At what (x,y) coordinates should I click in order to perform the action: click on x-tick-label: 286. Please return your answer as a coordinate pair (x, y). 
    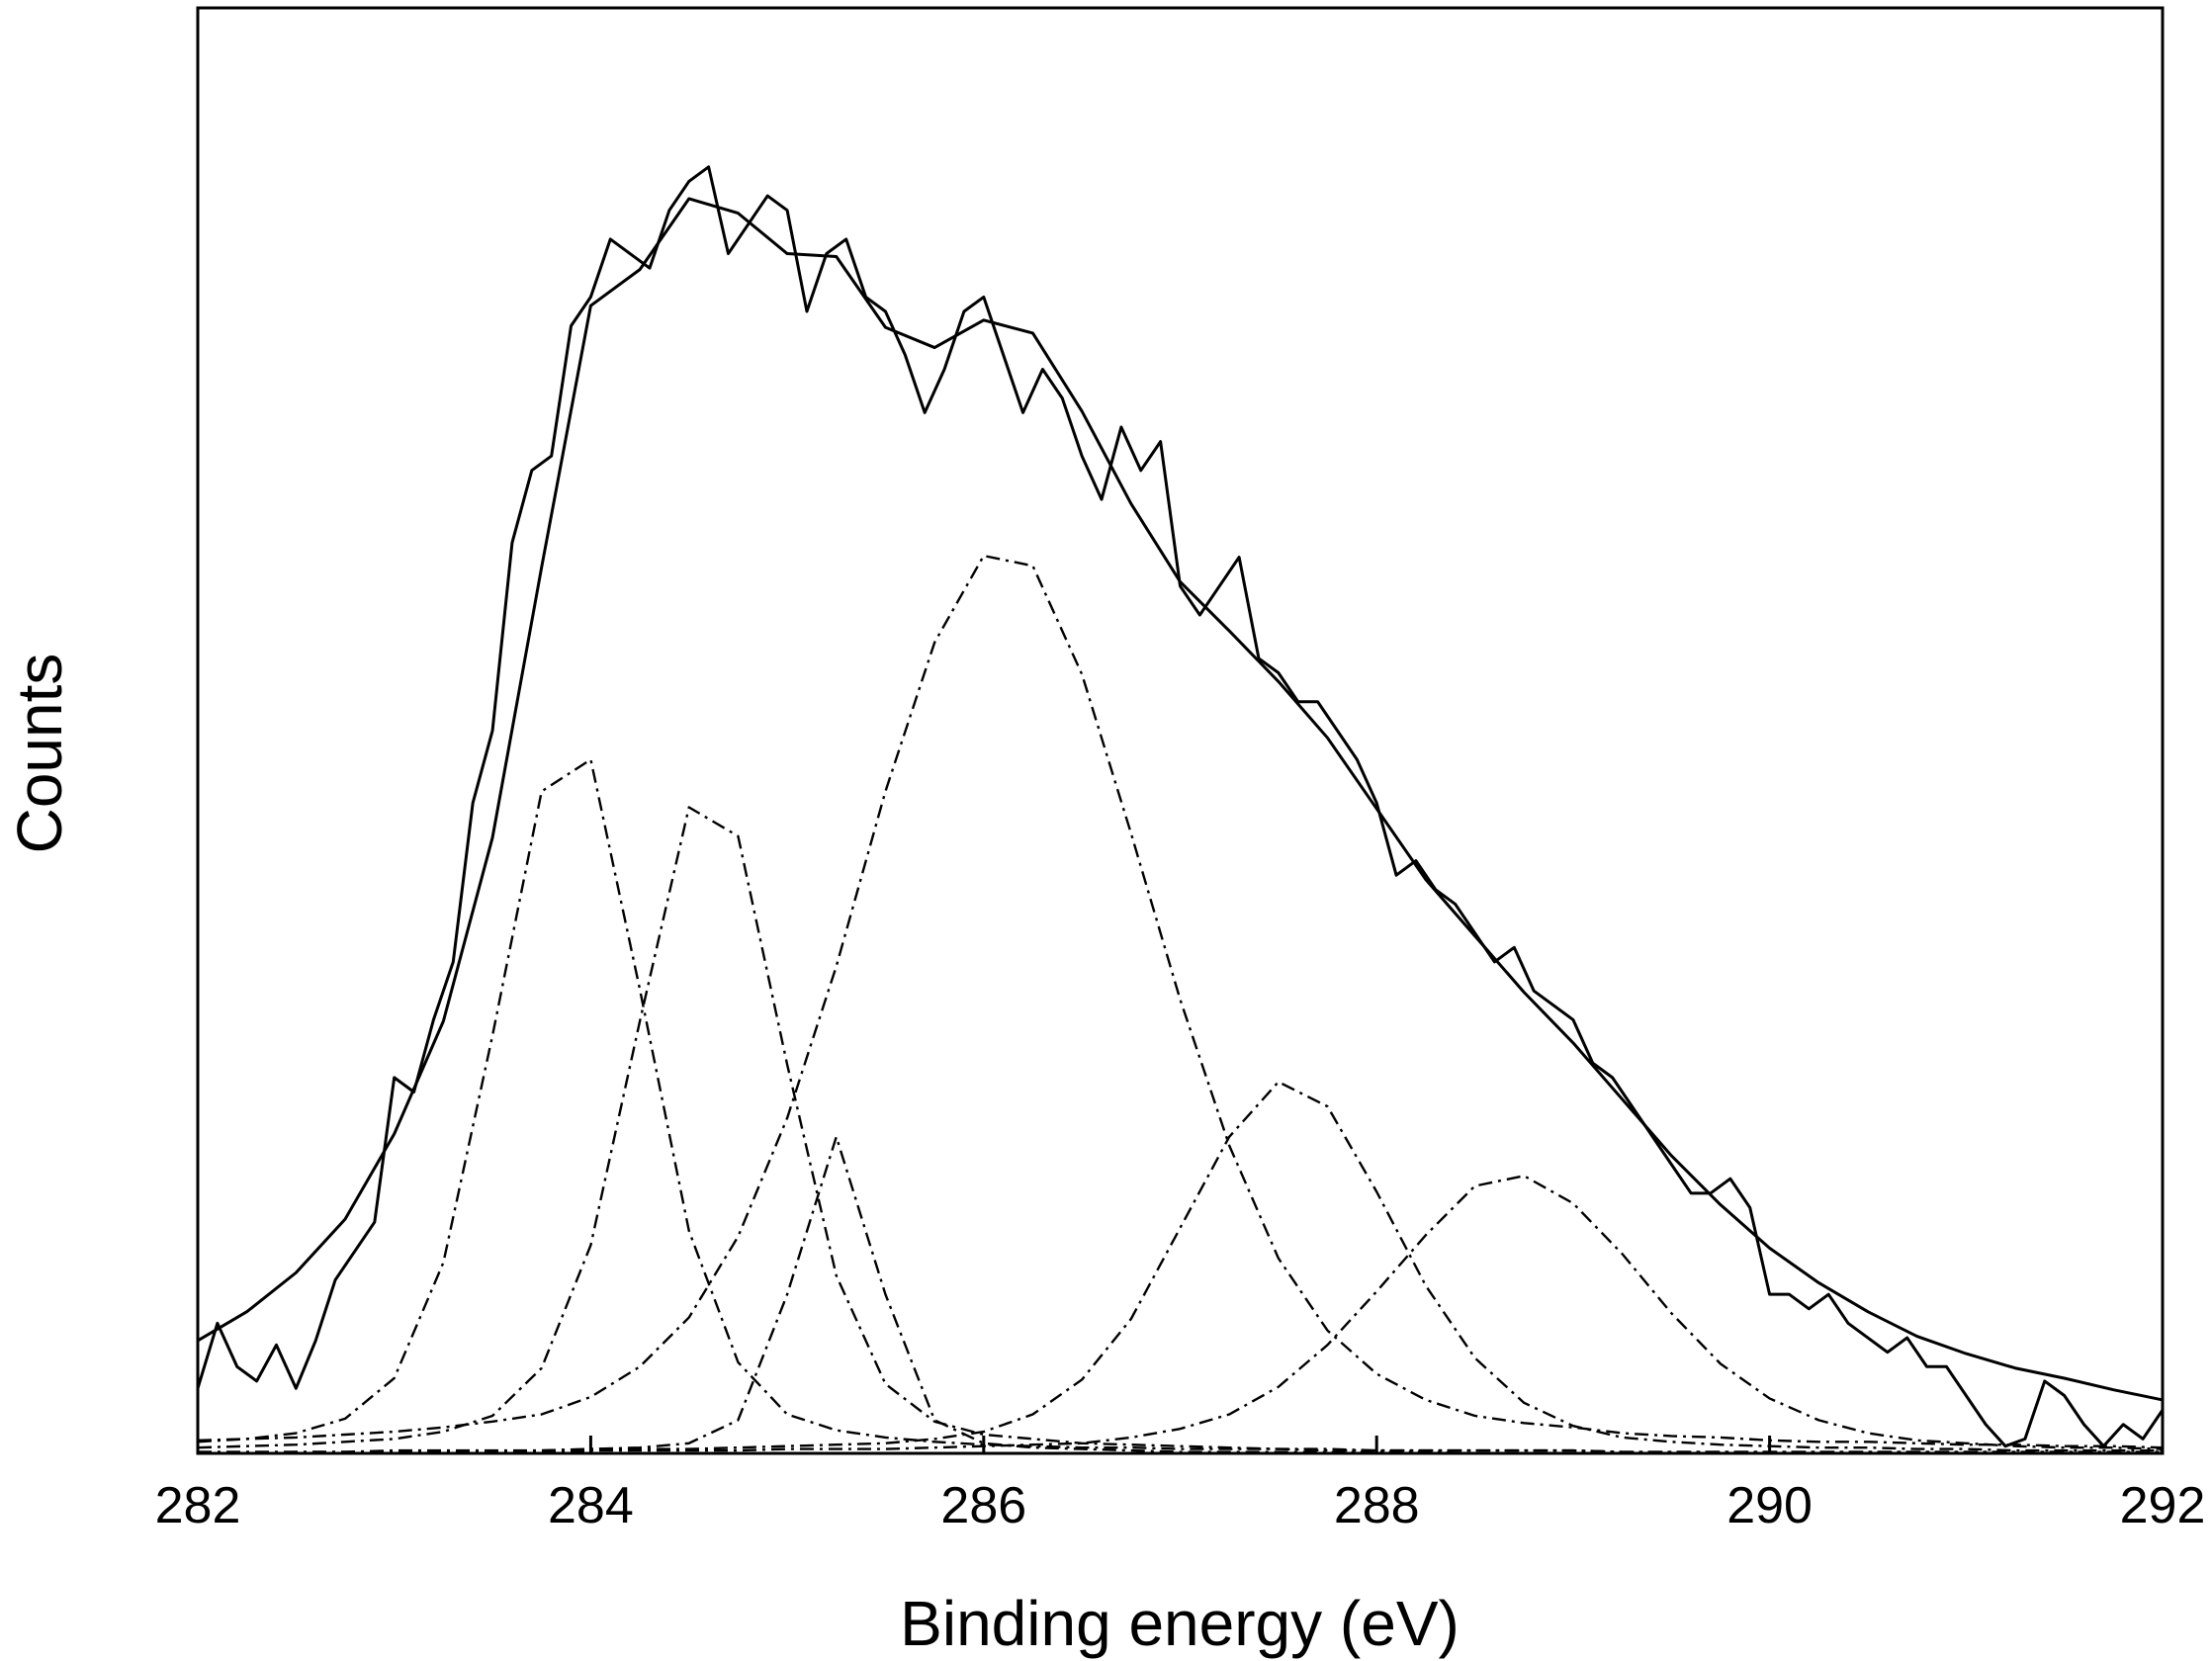
    Looking at the image, I should click on (983, 1505).